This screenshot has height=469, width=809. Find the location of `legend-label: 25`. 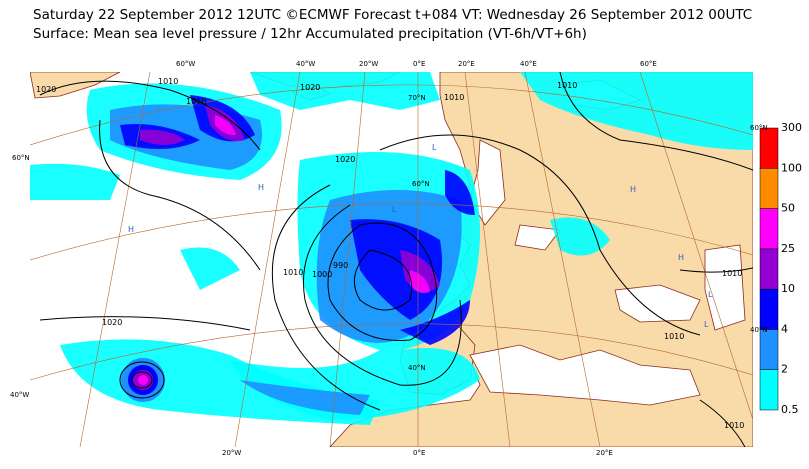

legend-label: 25 is located at coordinates (788, 248).